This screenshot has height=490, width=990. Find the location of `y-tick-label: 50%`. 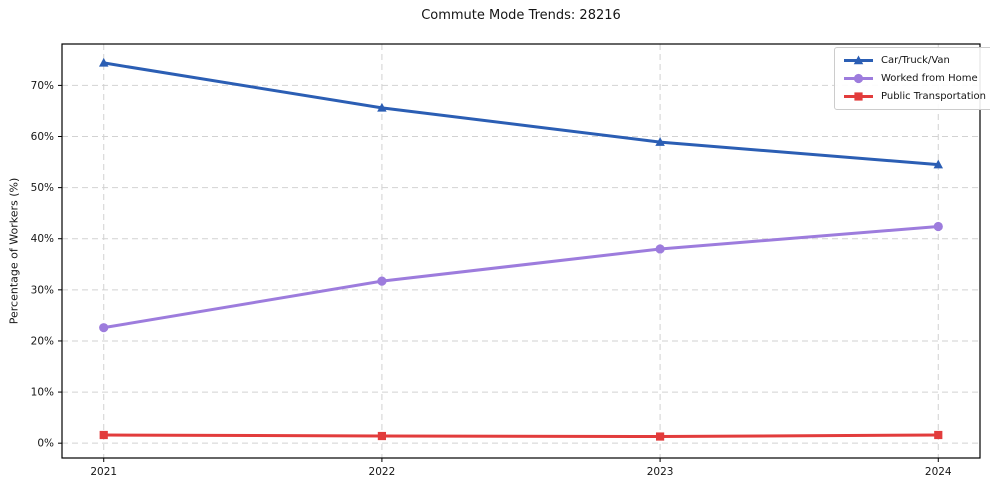

y-tick-label: 50% is located at coordinates (42, 188).